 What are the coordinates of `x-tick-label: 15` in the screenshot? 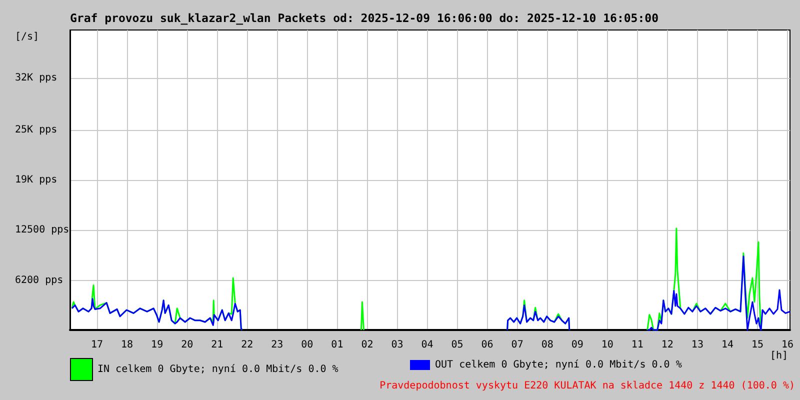 It's located at (757, 345).